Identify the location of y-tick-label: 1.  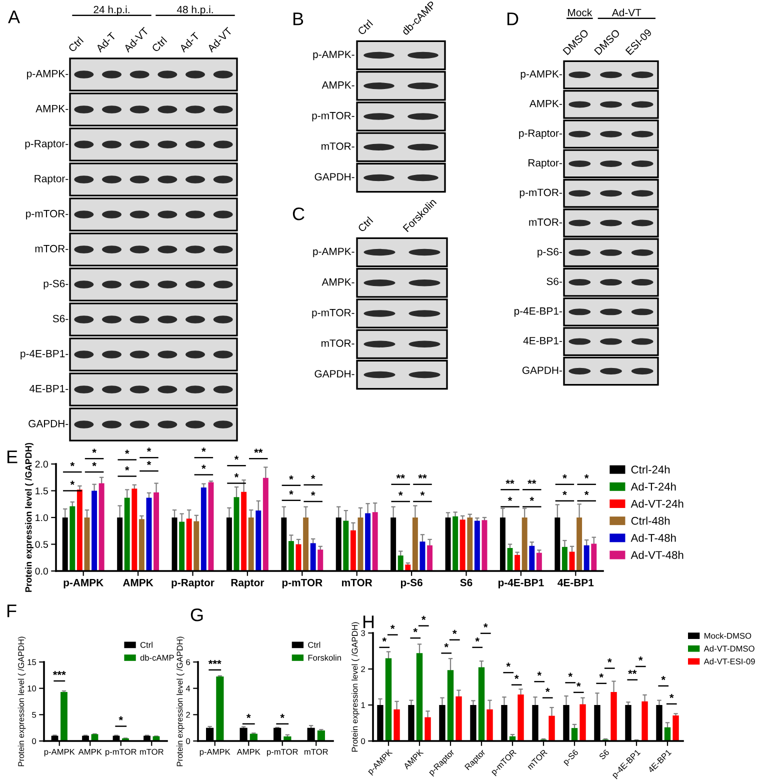
(363, 705).